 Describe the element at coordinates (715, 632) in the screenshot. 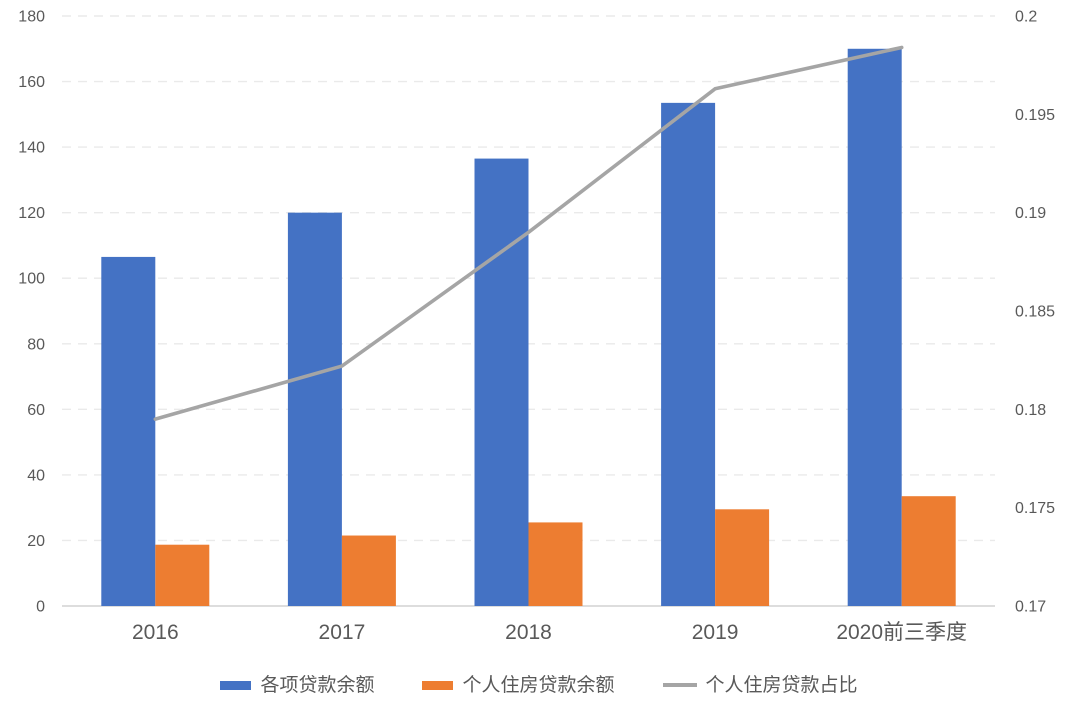

I see `category-label-2019: 2019` at that location.